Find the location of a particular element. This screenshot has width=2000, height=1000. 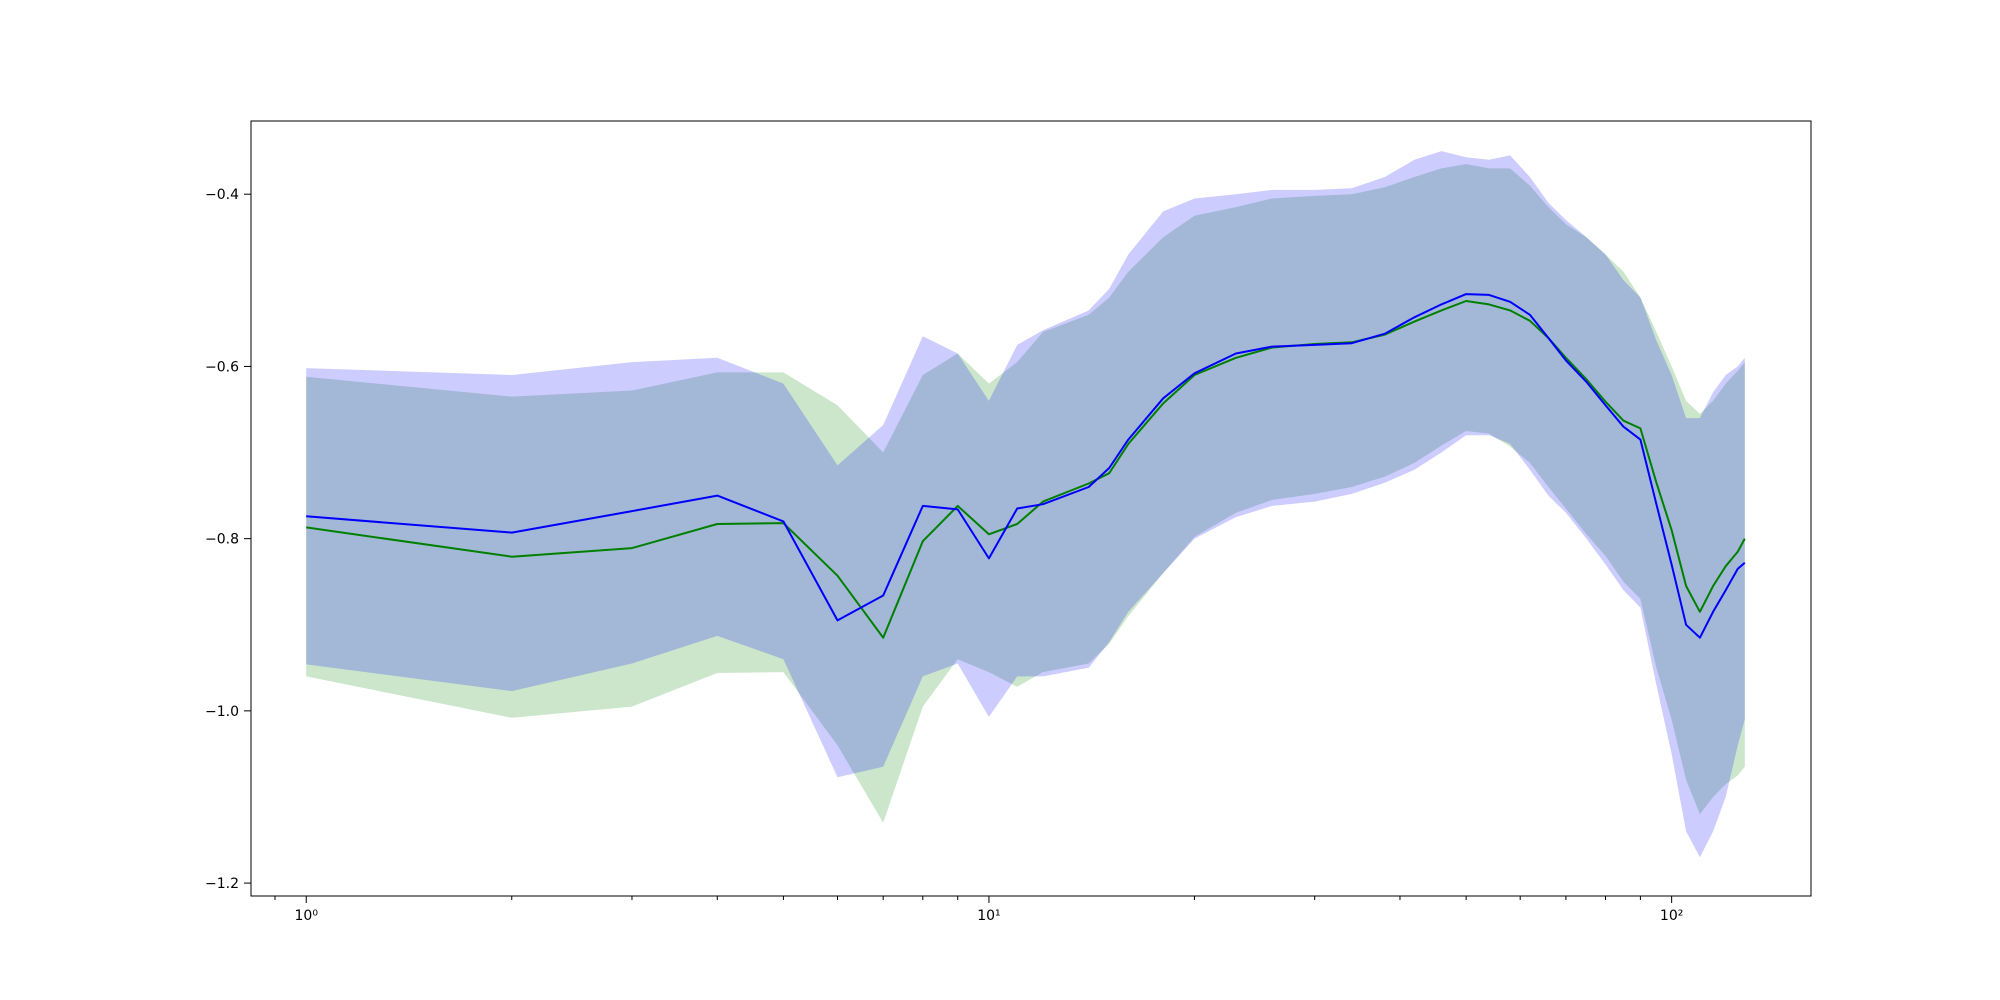

x-axis: 10⁰ 10¹ 10² is located at coordinates (978, 910).